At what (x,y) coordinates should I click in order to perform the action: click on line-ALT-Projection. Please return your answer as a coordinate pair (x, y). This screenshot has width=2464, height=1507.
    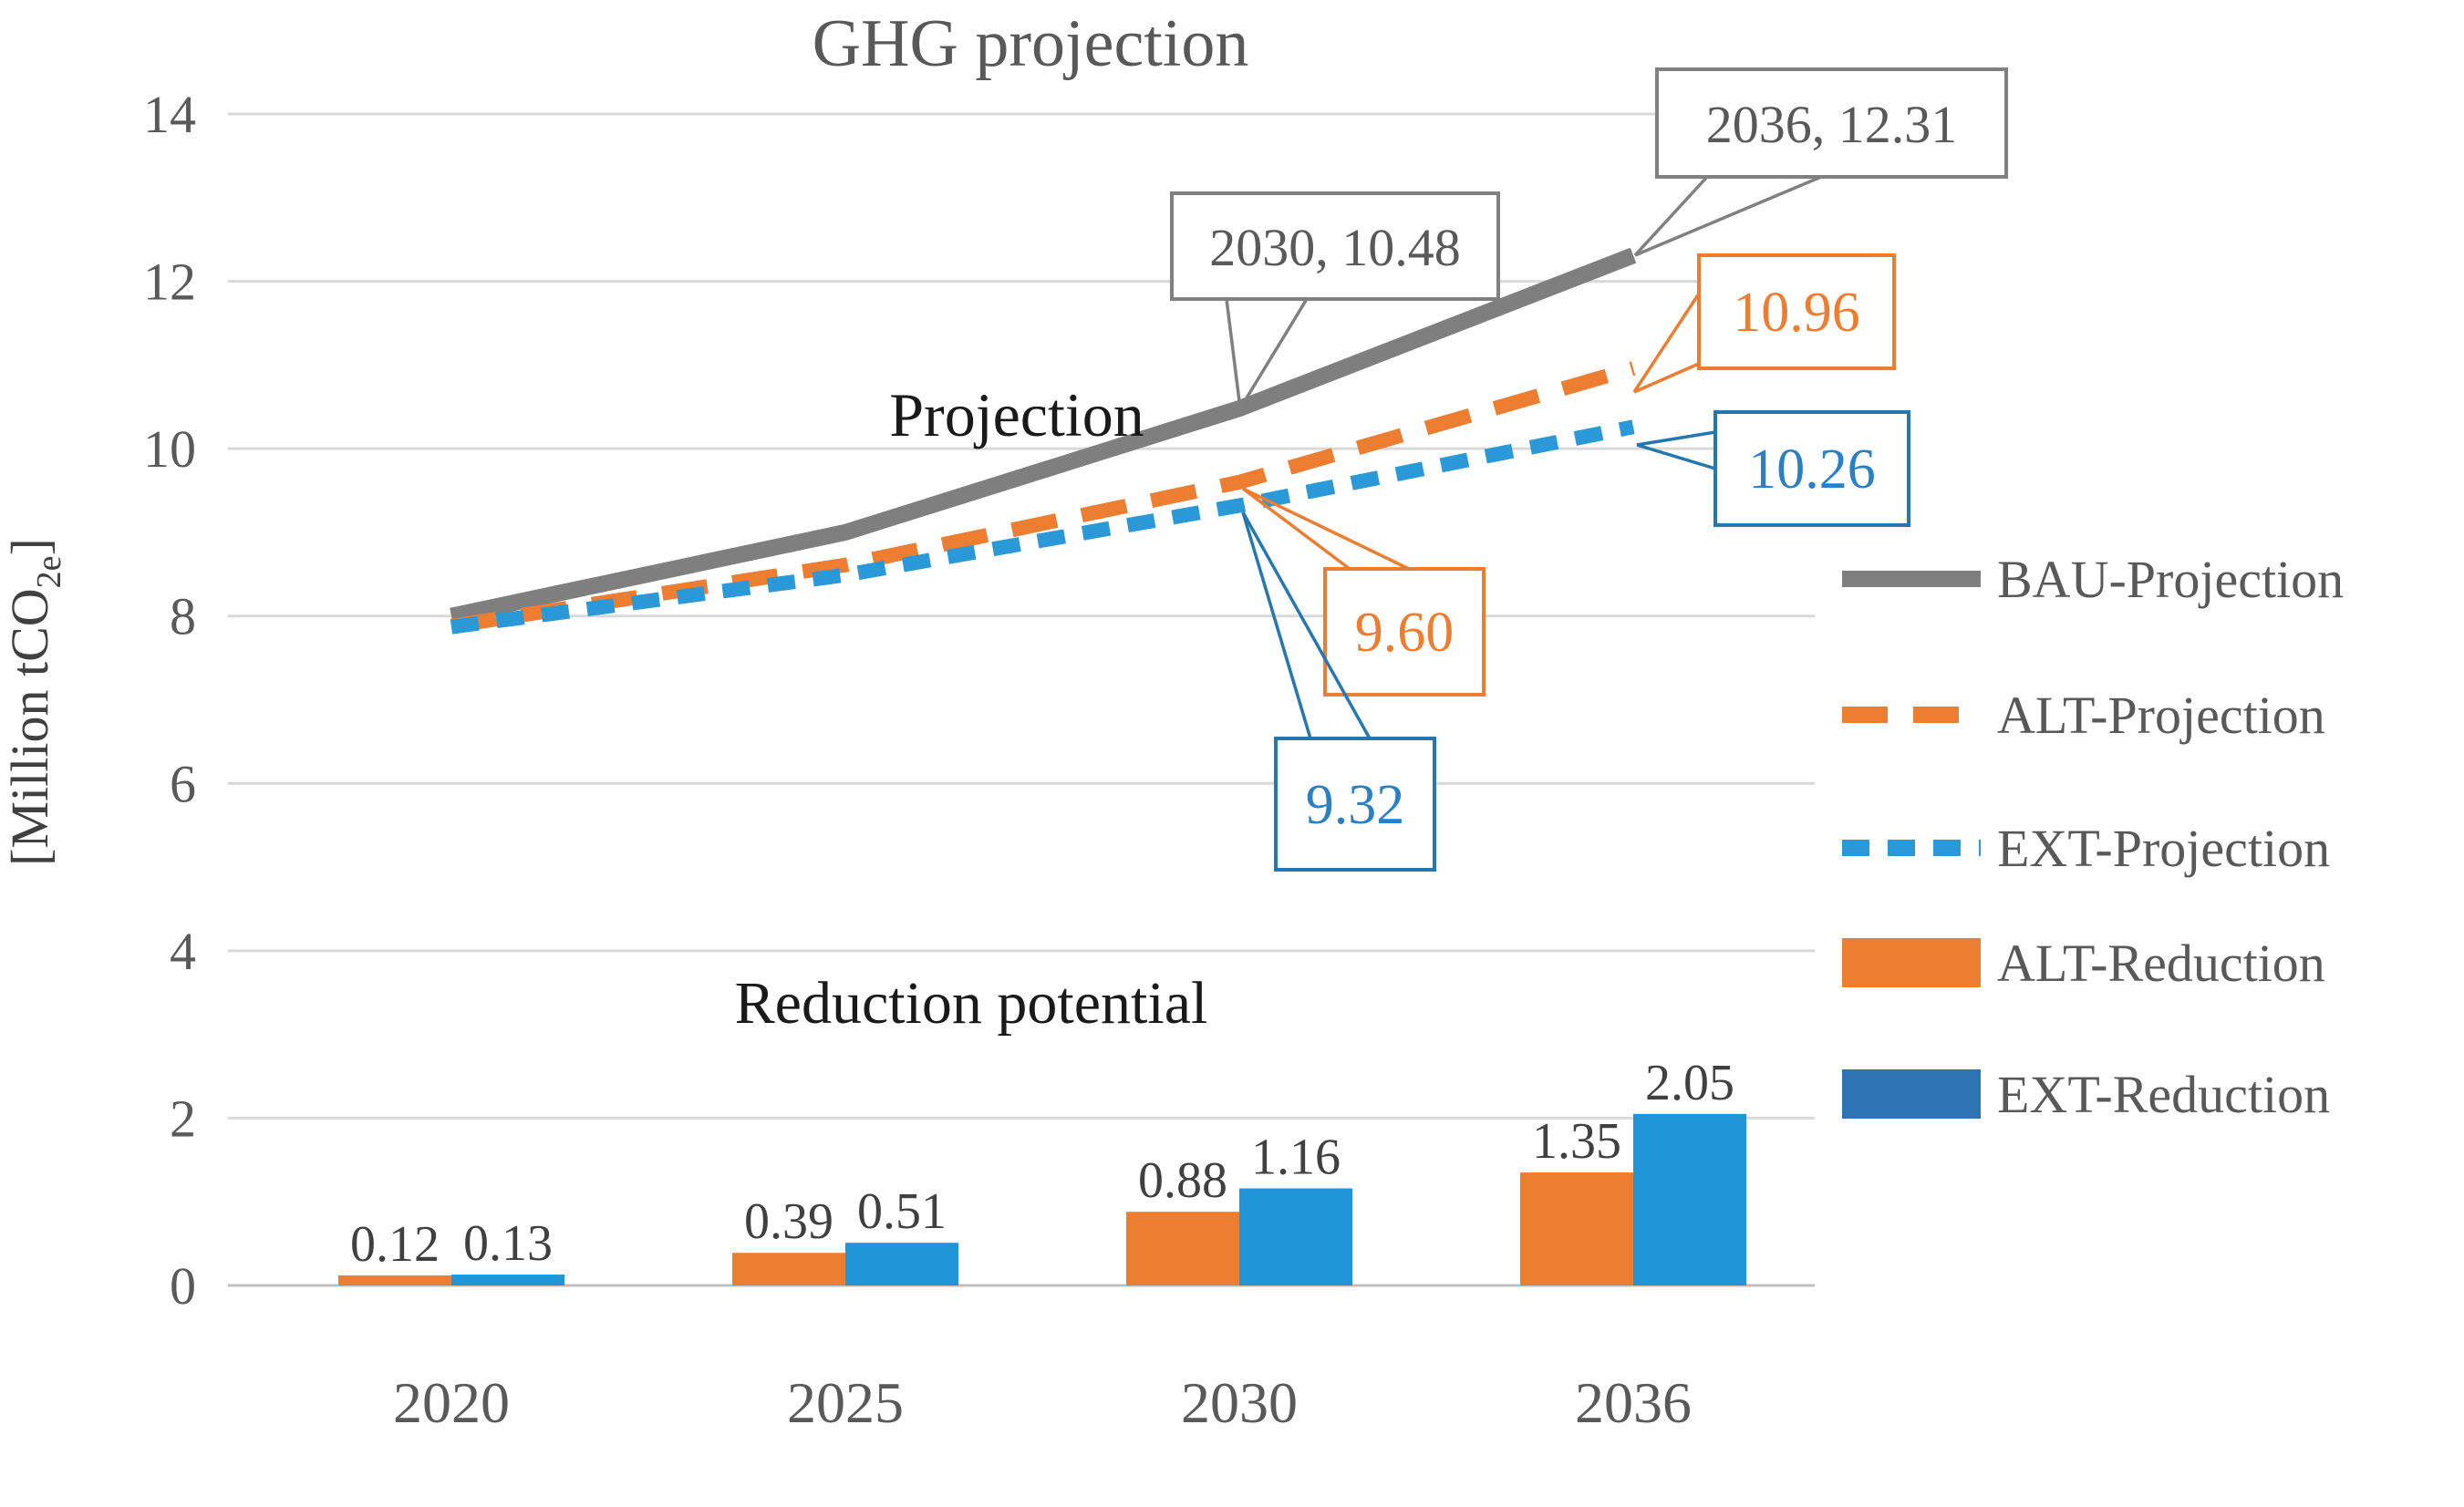
    Looking at the image, I should click on (1043, 497).